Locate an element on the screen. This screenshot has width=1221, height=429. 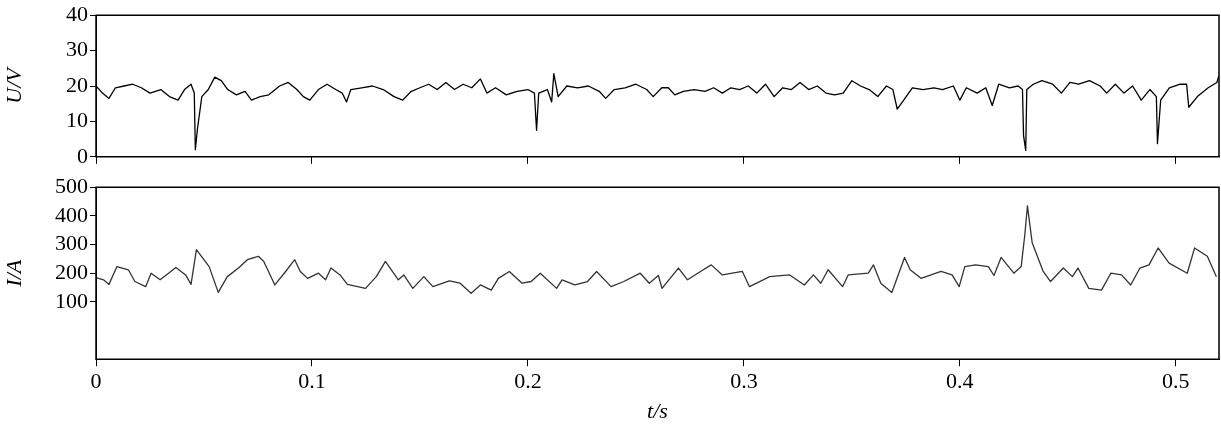
y-tick-label: 300 is located at coordinates (71, 243).